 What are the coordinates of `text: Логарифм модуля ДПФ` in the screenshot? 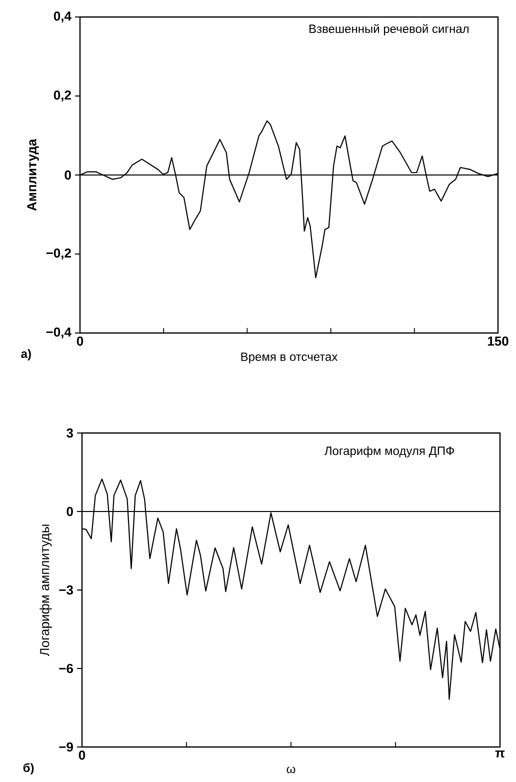 It's located at (389, 452).